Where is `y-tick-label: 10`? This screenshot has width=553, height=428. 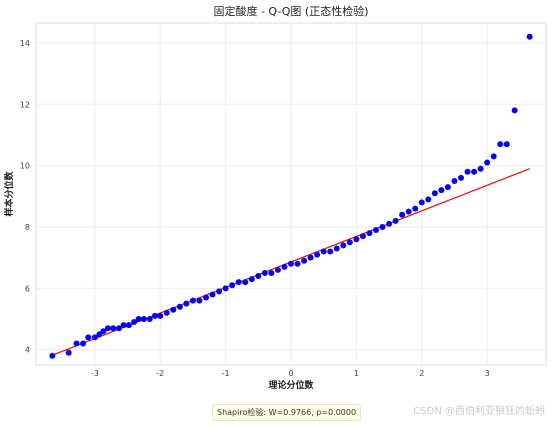
y-tick-label: 10 is located at coordinates (25, 166).